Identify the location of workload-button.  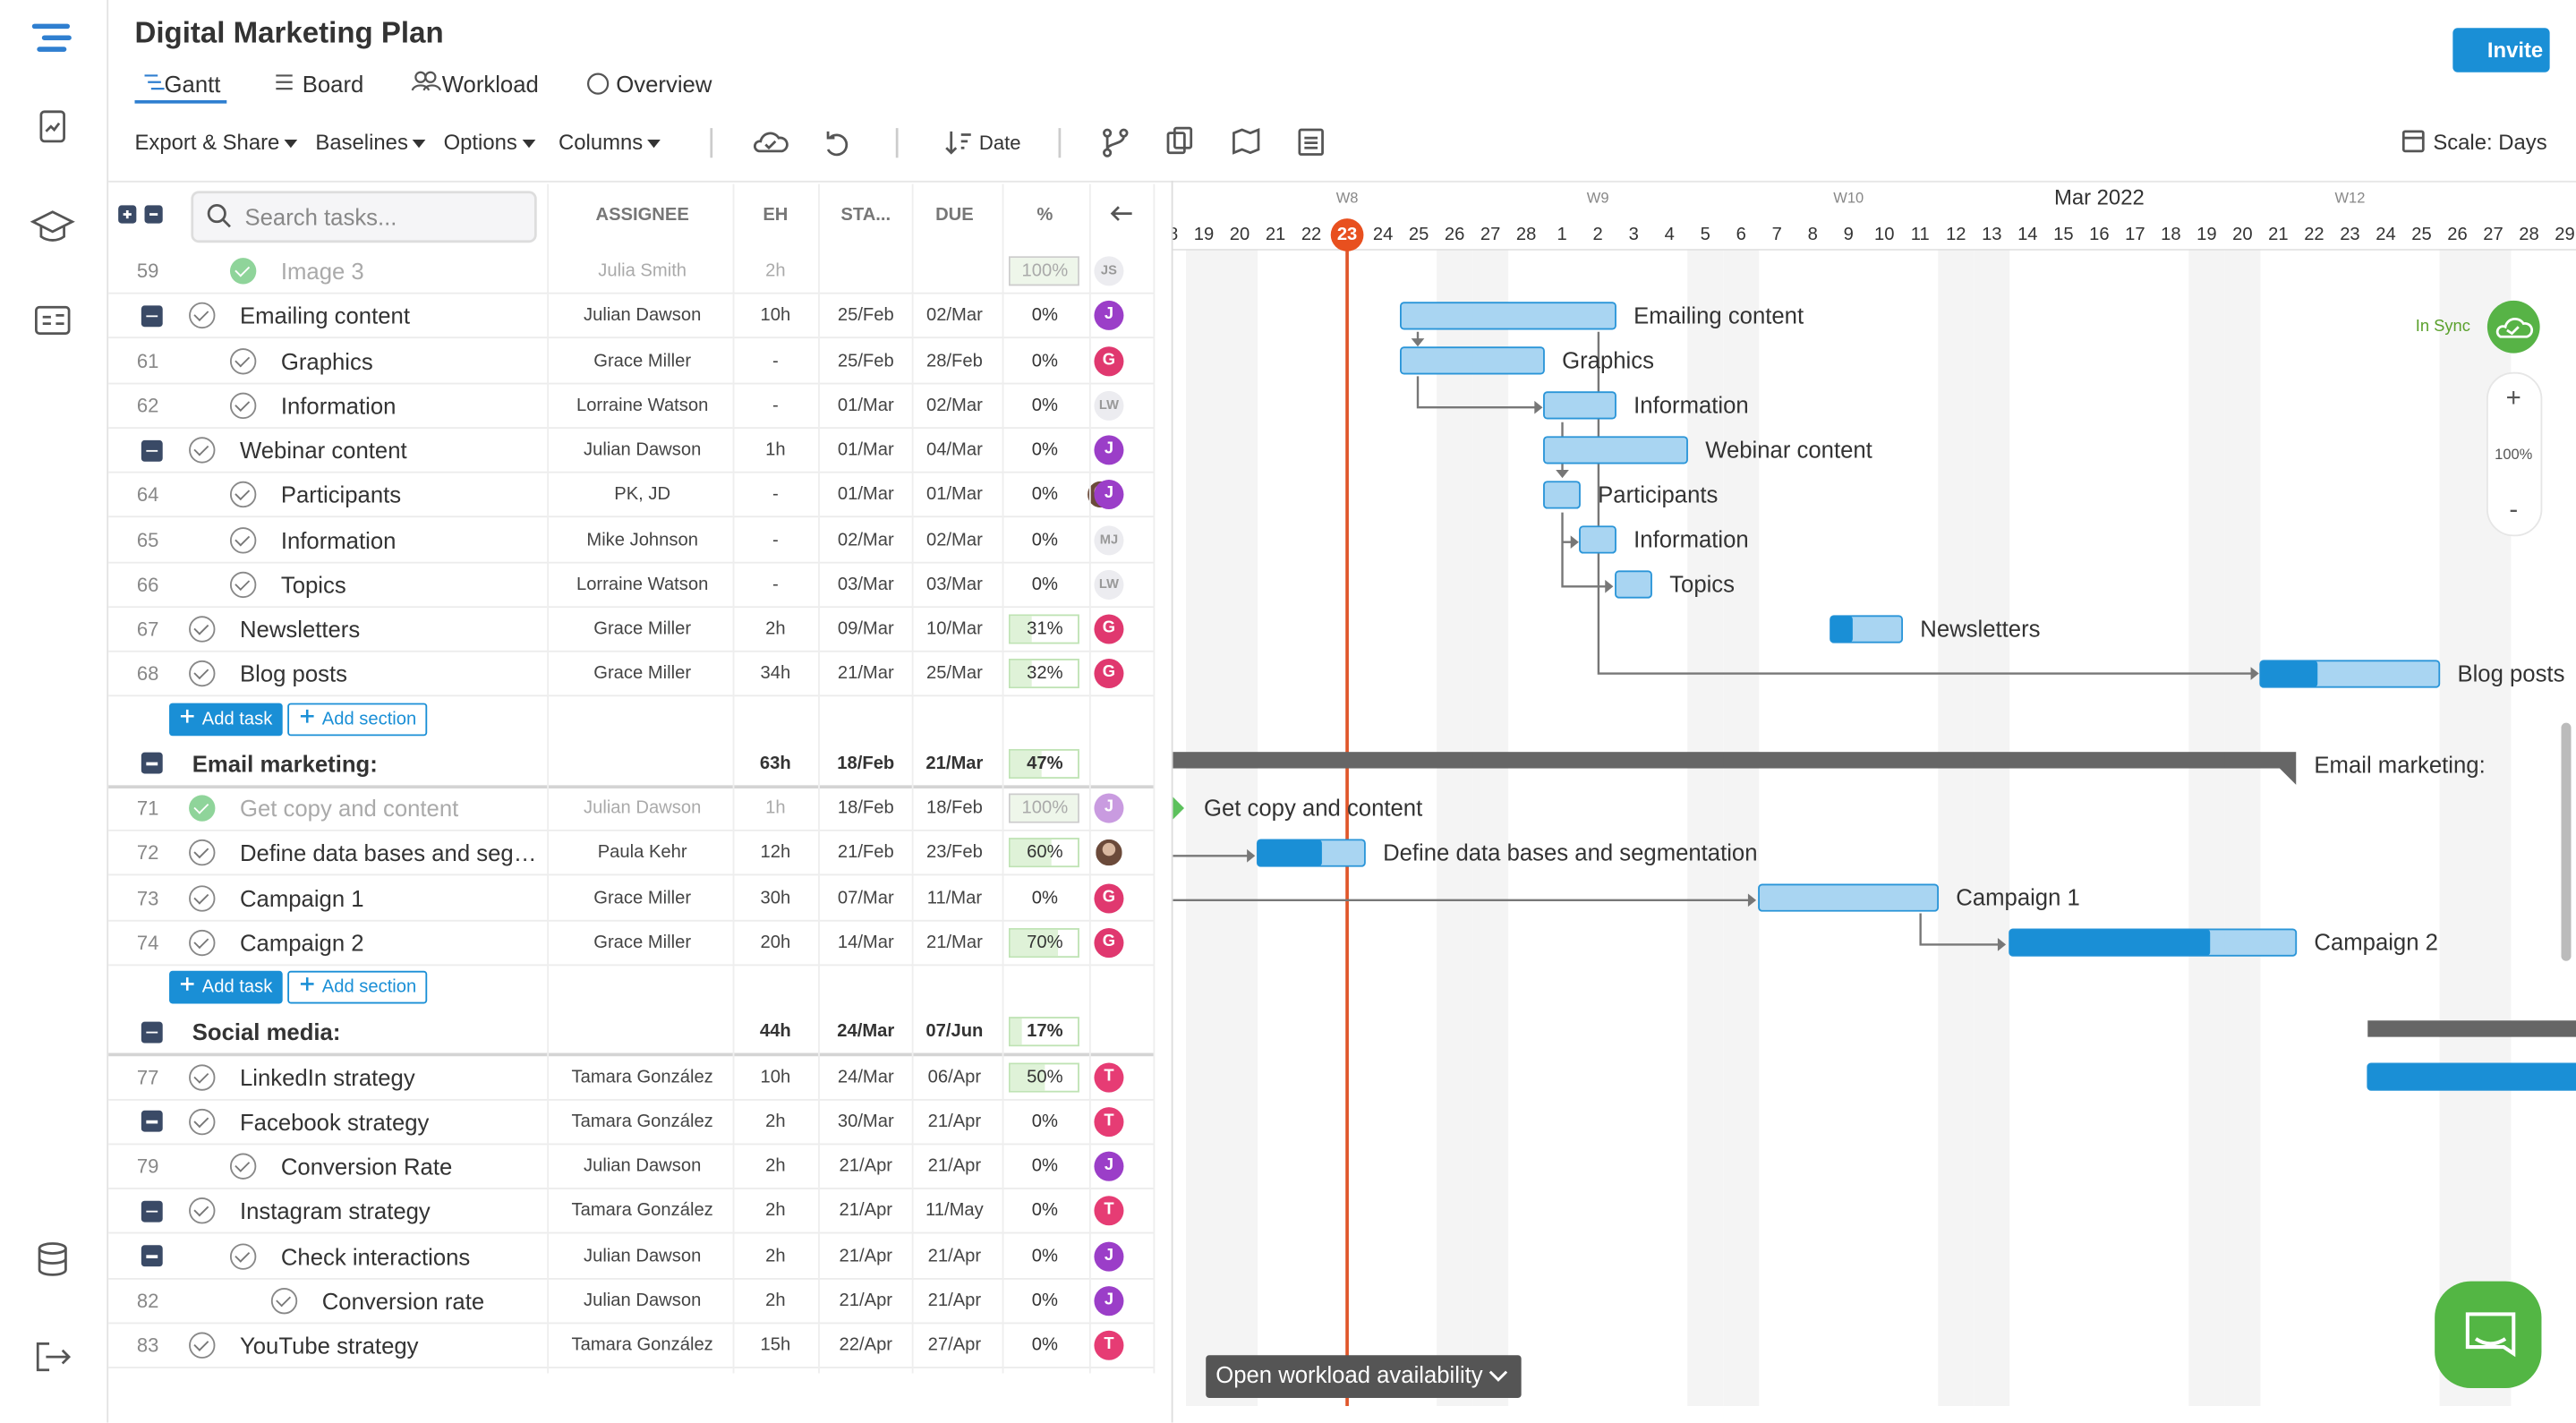
(1364, 1376).